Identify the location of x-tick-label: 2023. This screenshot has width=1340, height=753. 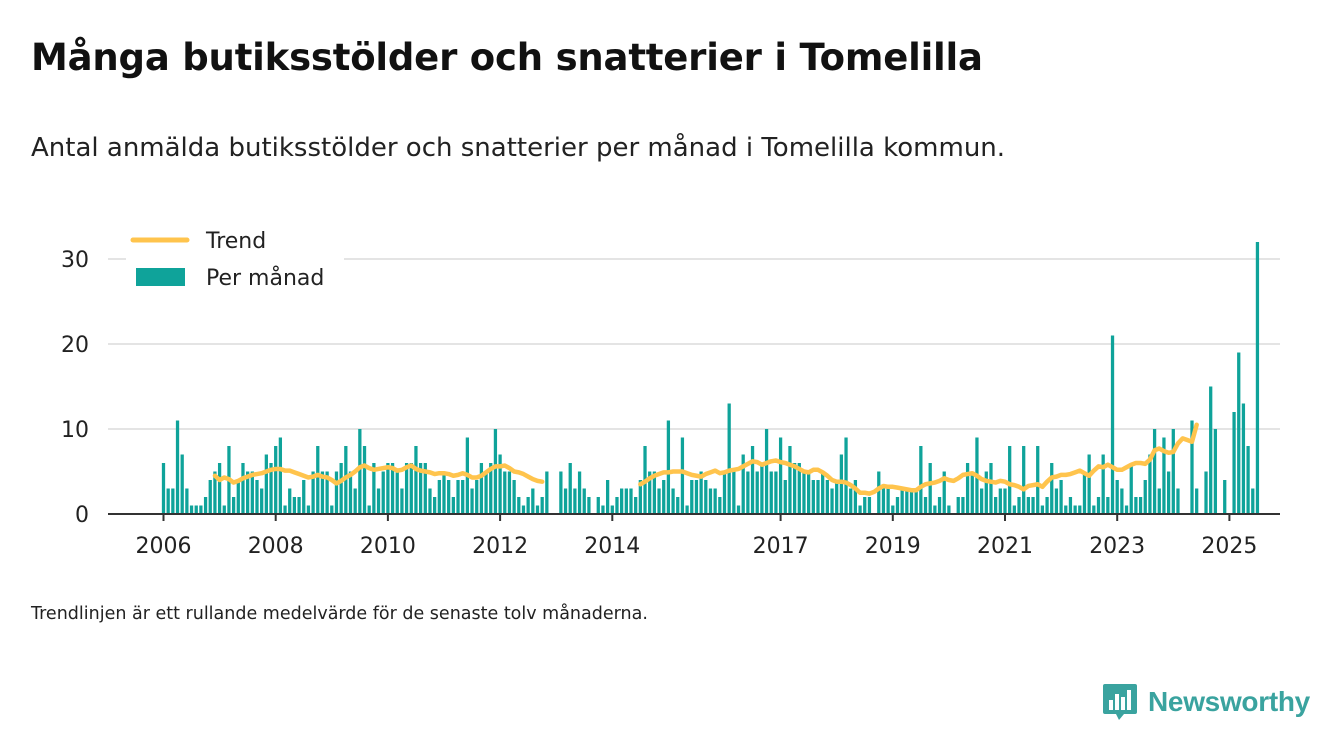
(1117, 546).